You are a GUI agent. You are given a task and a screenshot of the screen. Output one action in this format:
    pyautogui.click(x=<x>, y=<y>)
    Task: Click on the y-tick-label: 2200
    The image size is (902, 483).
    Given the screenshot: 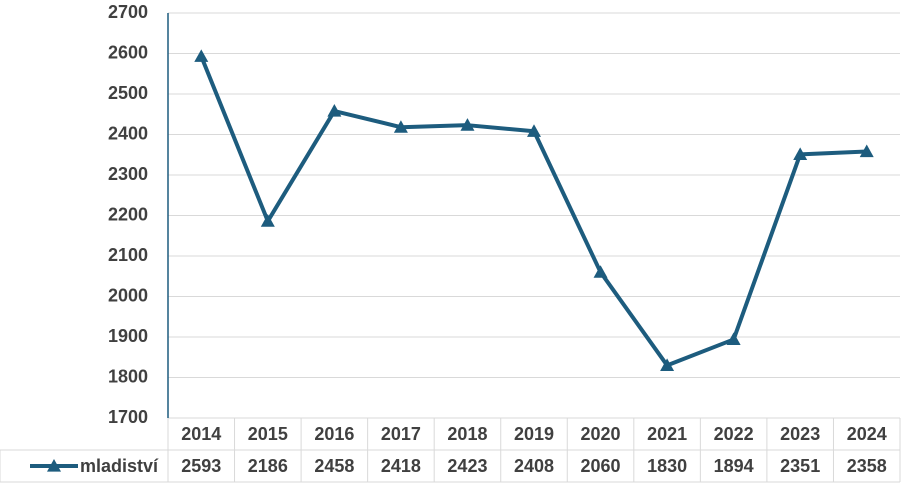 What is the action you would take?
    pyautogui.click(x=128, y=214)
    